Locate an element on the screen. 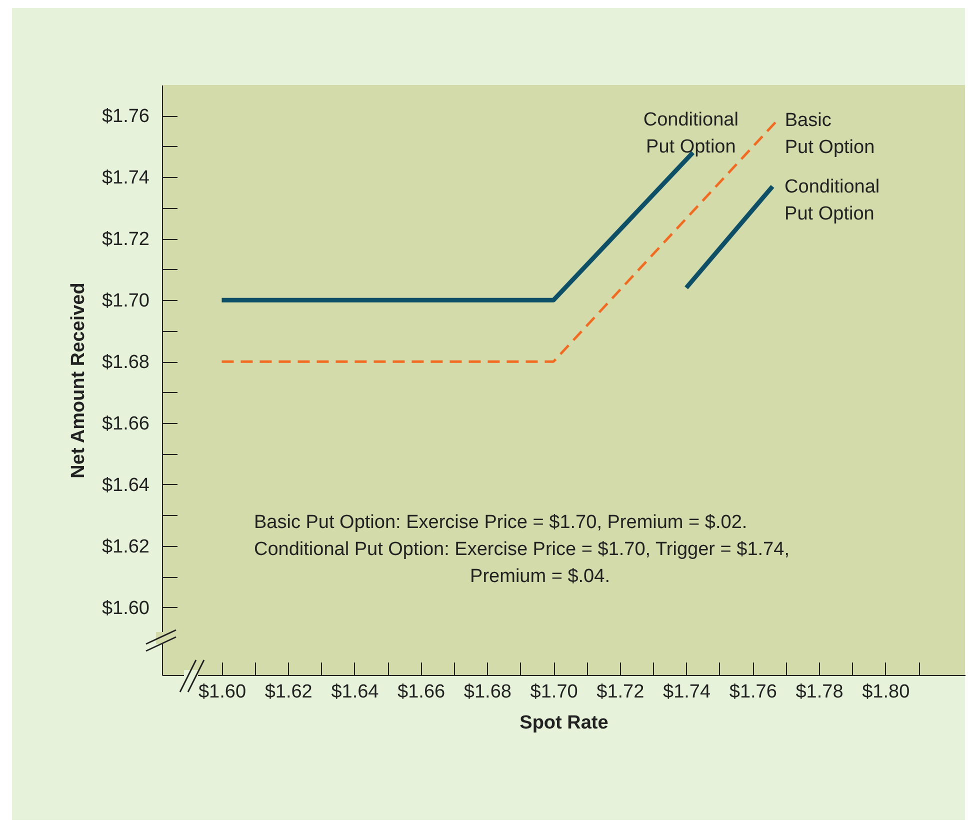  x-tick-label: $1.74 is located at coordinates (687, 692).